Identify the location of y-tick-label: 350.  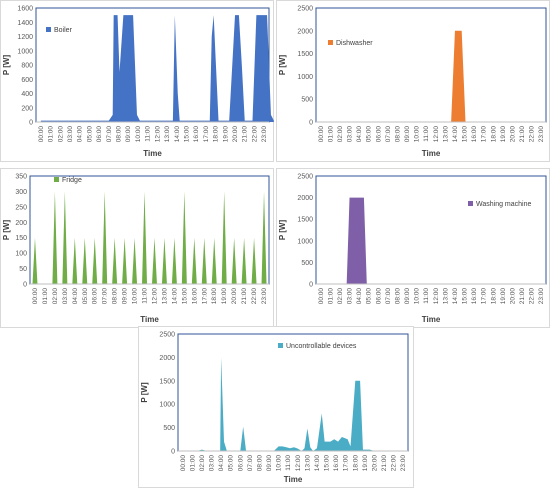
(21, 177).